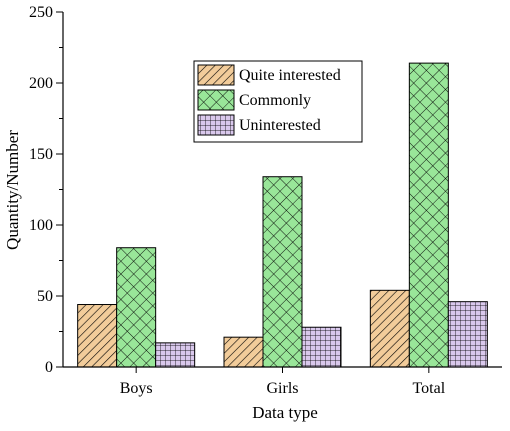 This screenshot has height=431, width=510. Describe the element at coordinates (41, 83) in the screenshot. I see `y-tick-label: 200` at that location.